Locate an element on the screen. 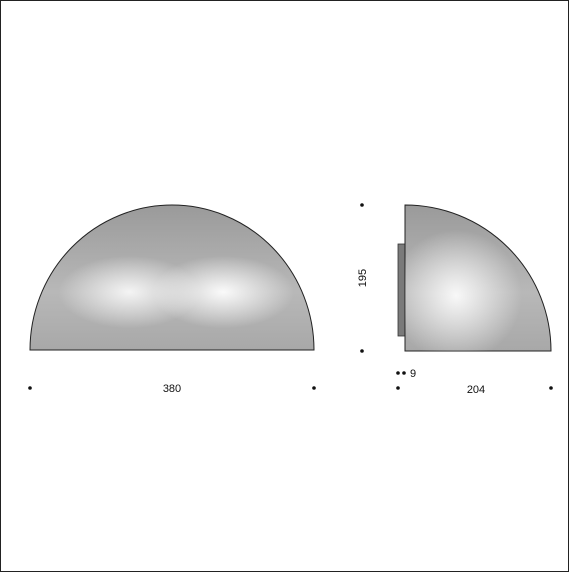 The height and width of the screenshot is (572, 569). mount-depth-label: 9 is located at coordinates (413, 374).